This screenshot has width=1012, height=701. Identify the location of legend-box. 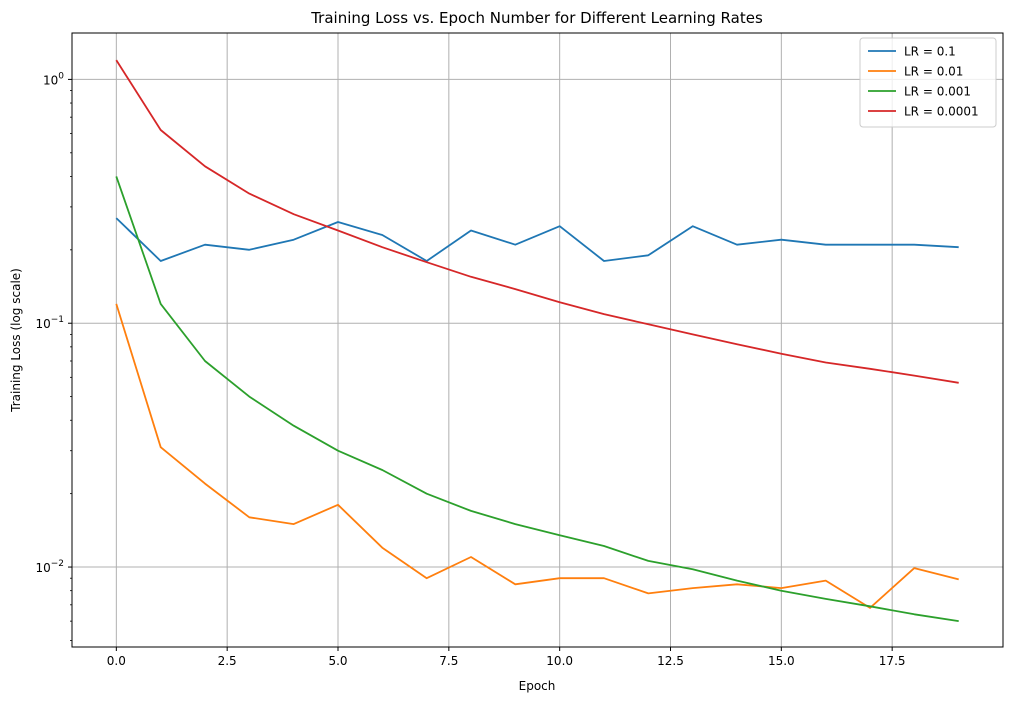
(928, 82).